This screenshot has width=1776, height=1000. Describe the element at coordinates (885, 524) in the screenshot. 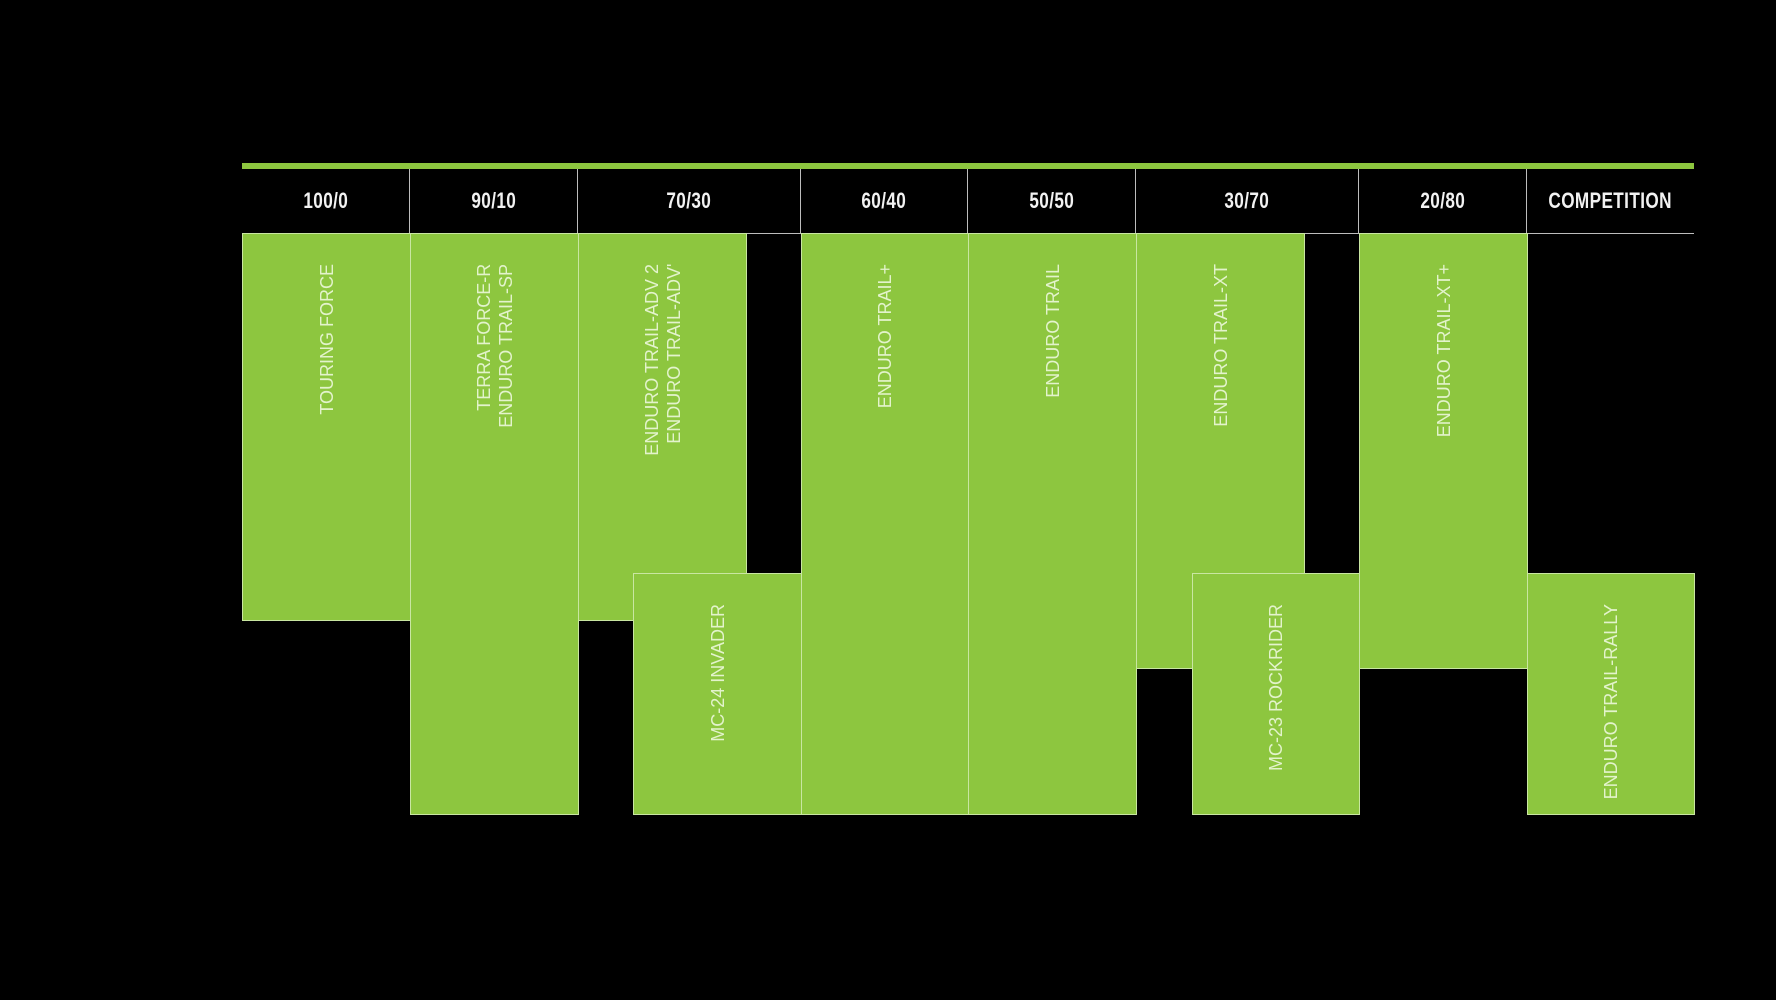

I see `block-enduro-trail-plus: ENDURO TRAIL+` at that location.